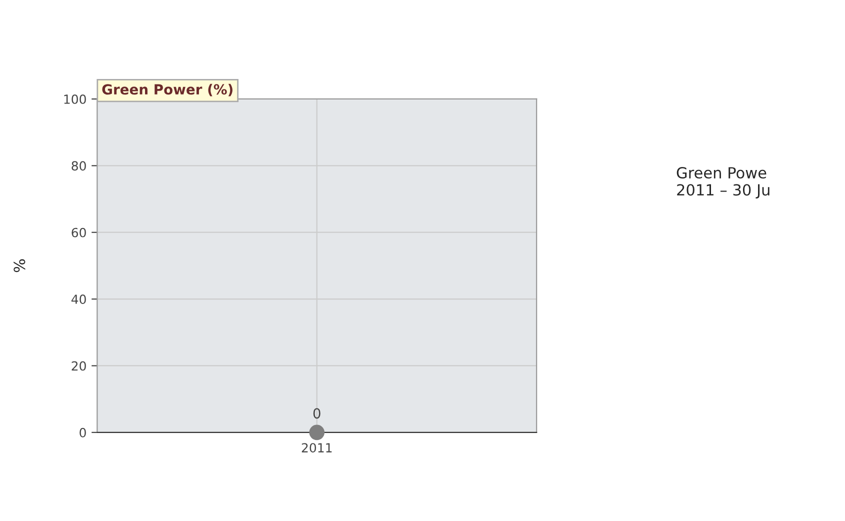  I want to click on data-label: 0, so click(316, 413).